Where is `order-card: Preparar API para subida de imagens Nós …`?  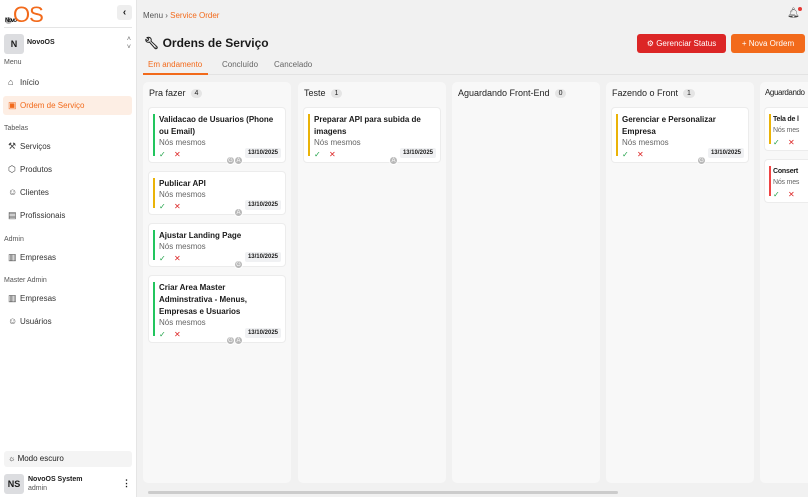 order-card: Preparar API para subida de imagens Nós … is located at coordinates (372, 136).